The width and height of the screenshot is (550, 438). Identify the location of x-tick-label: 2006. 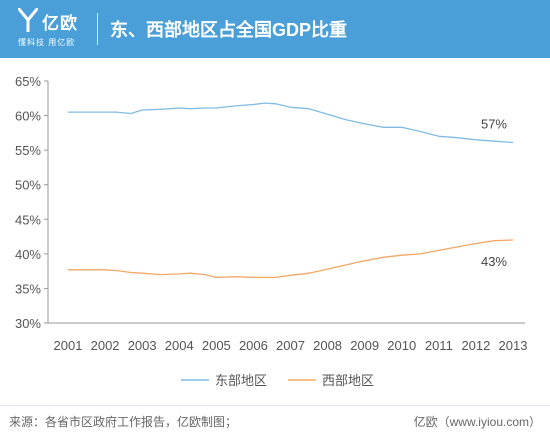
(253, 345).